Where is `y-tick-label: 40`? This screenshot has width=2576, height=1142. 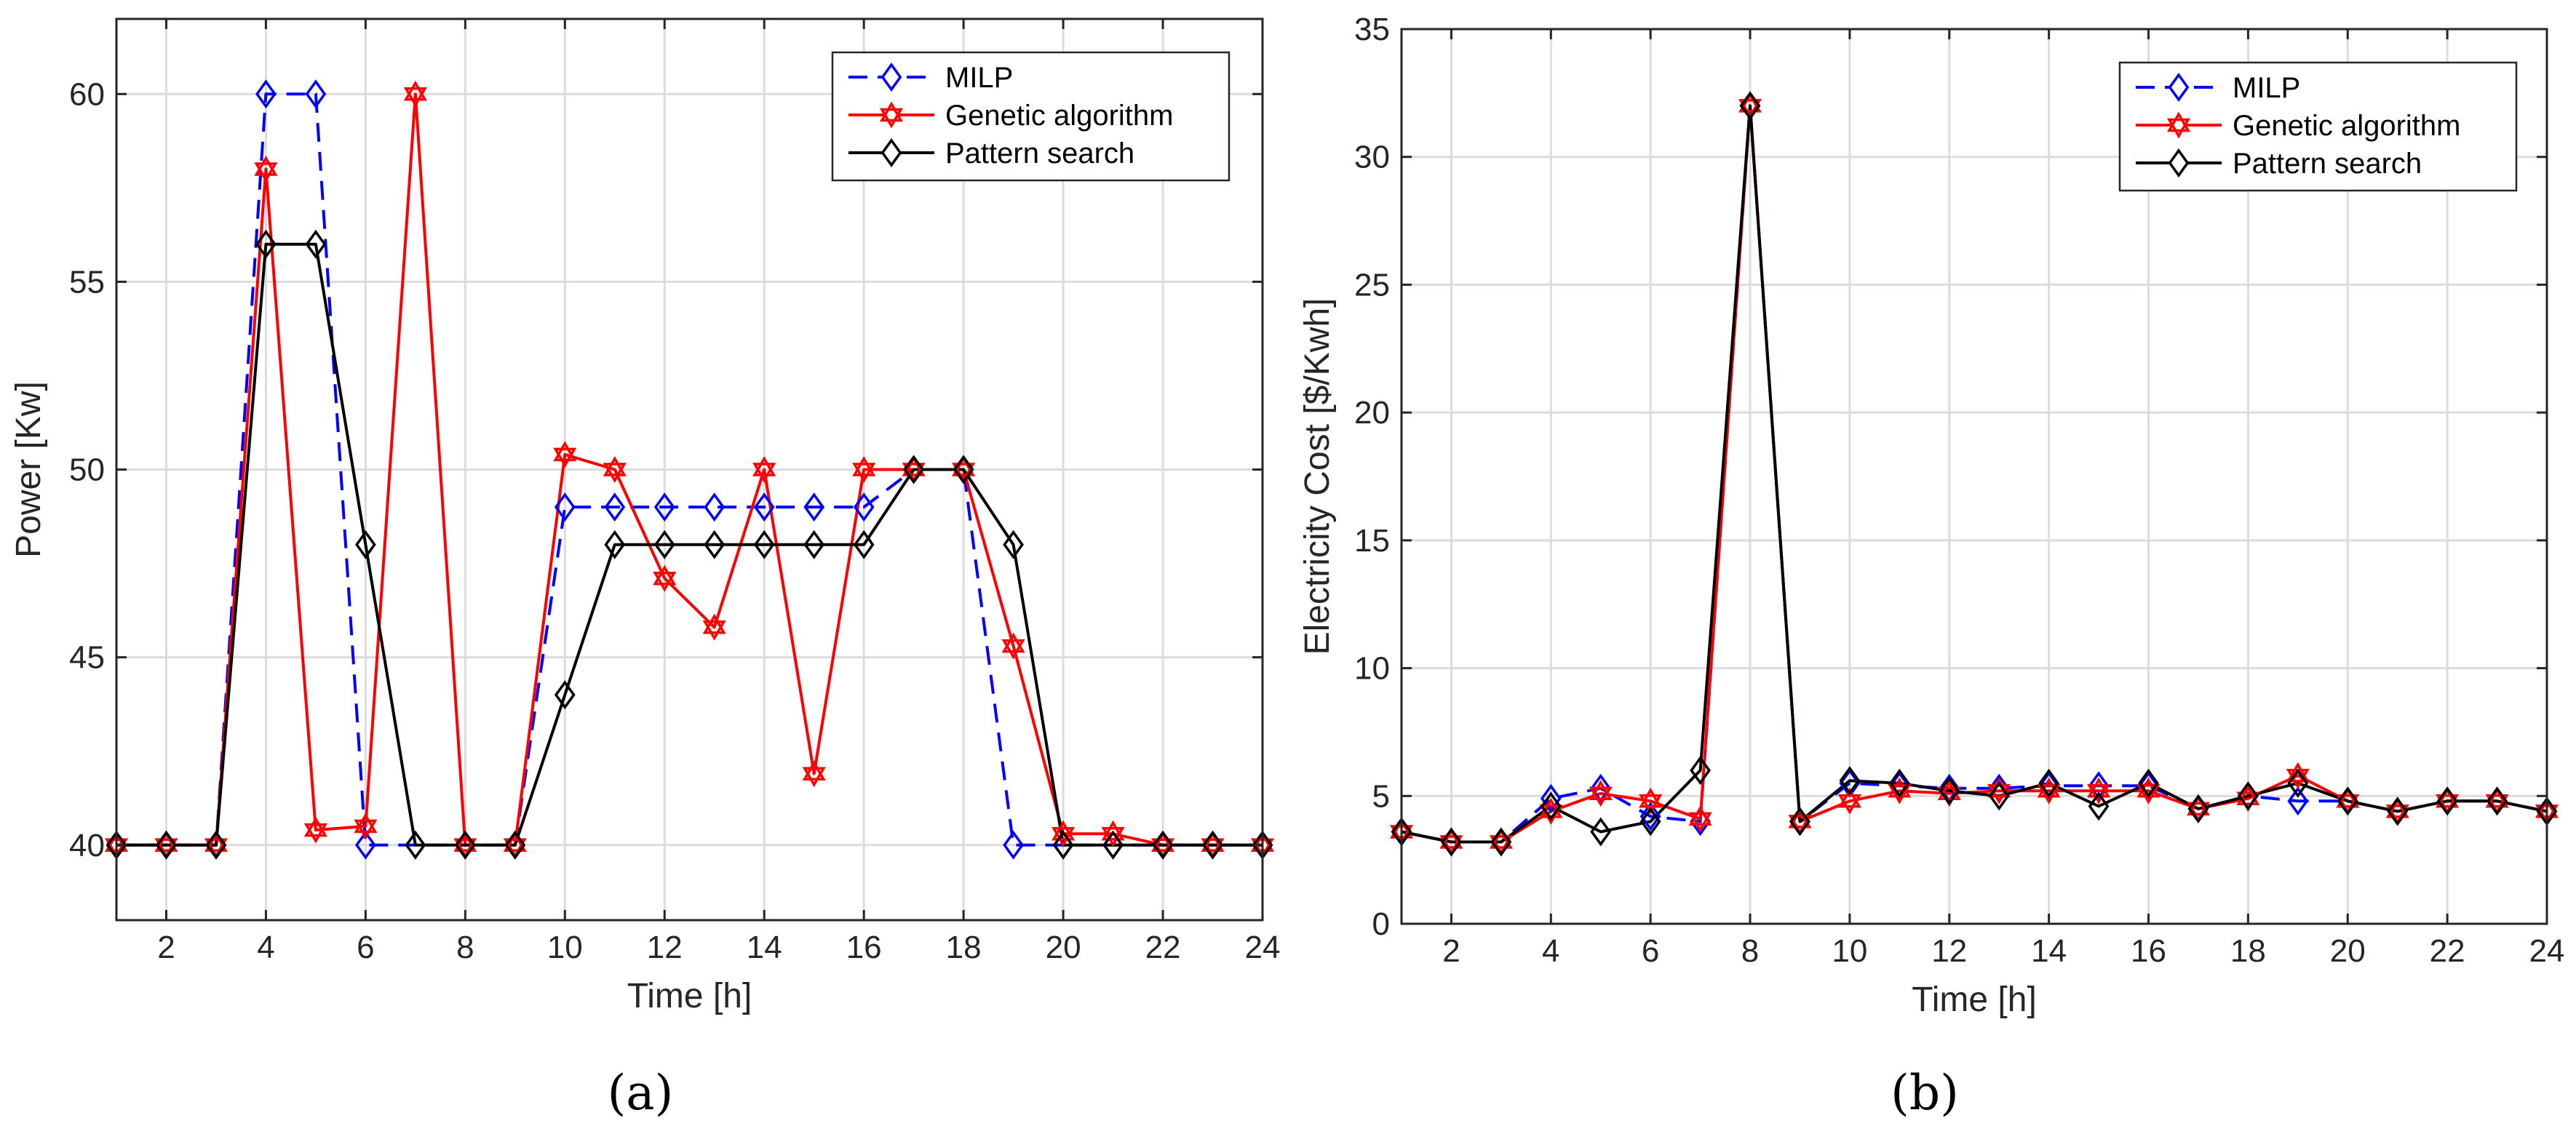
y-tick-label: 40 is located at coordinates (87, 845).